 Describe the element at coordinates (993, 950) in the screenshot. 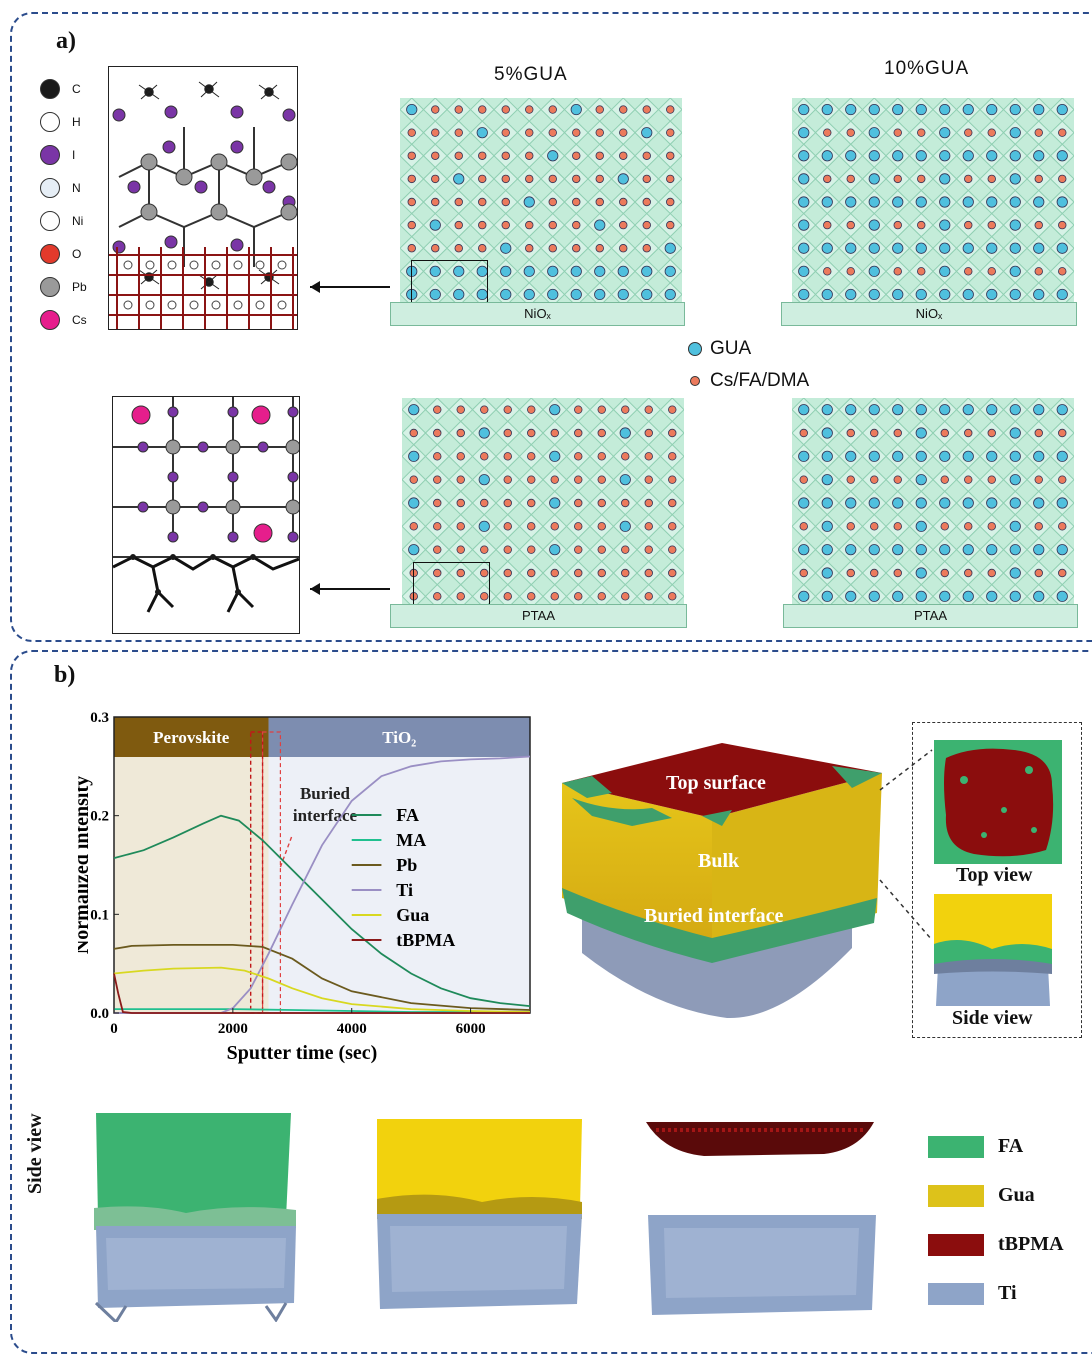

I see `side-view-image` at that location.